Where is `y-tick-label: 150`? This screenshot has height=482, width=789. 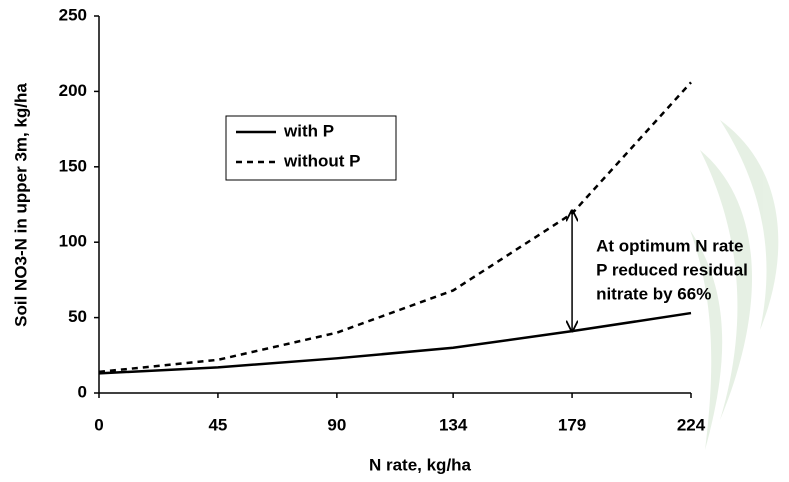 y-tick-label: 150 is located at coordinates (73, 165).